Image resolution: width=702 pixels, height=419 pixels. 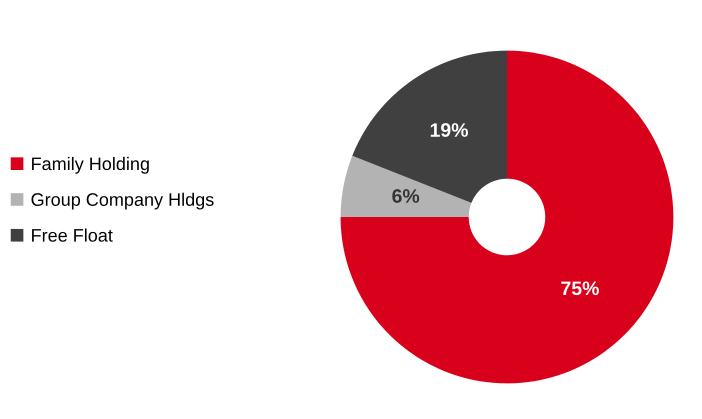 What do you see at coordinates (580, 288) in the screenshot?
I see `data-label: 75%` at bounding box center [580, 288].